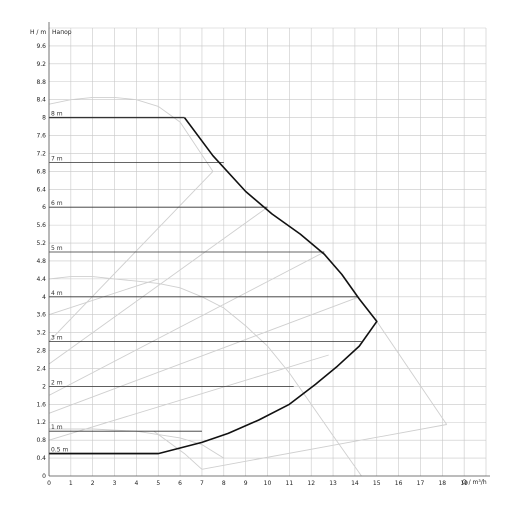 This screenshot has width=508, height=508. Describe the element at coordinates (311, 483) in the screenshot. I see `x-tick-label: 12` at that location.